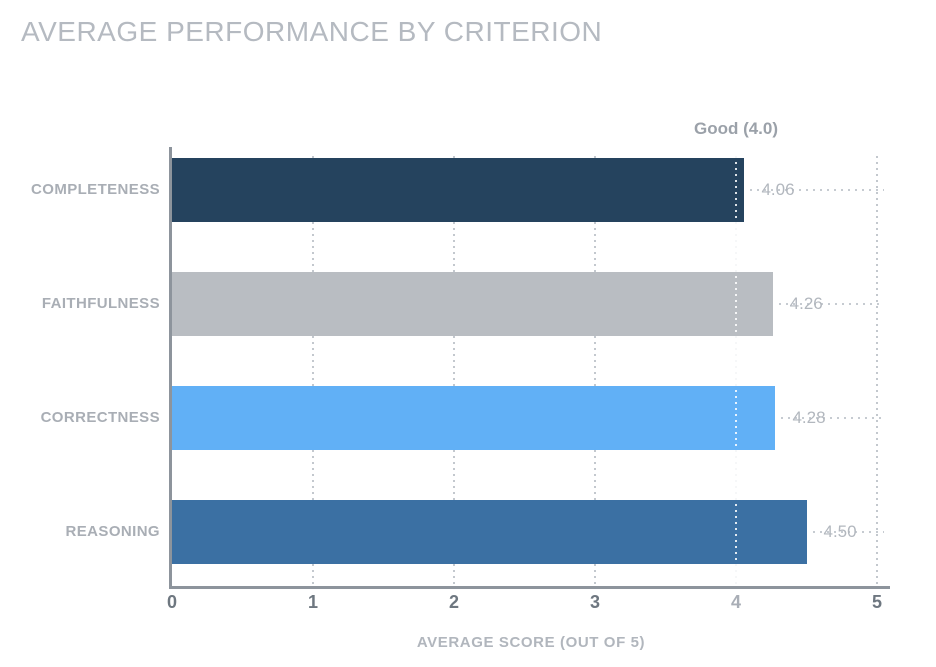  Describe the element at coordinates (531, 642) in the screenshot. I see `x-axis-title: AVERAGE SCORE (OUT OF 5)` at that location.